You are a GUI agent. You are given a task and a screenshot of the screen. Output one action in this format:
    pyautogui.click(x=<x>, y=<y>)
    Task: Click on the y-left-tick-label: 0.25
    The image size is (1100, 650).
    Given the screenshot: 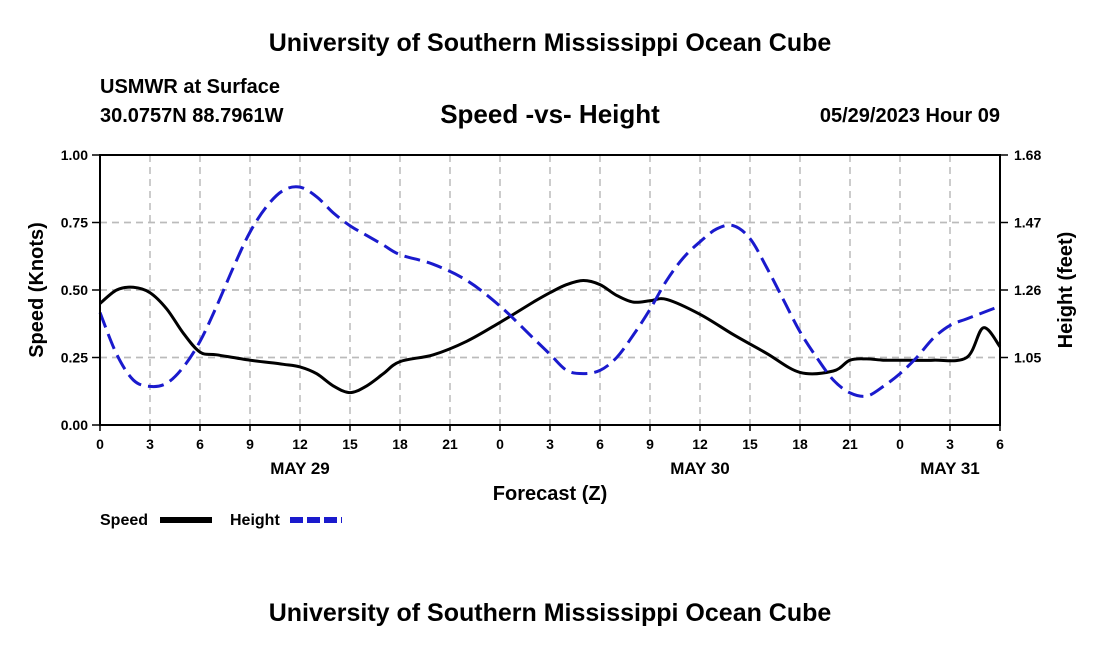 What is the action you would take?
    pyautogui.click(x=74, y=358)
    